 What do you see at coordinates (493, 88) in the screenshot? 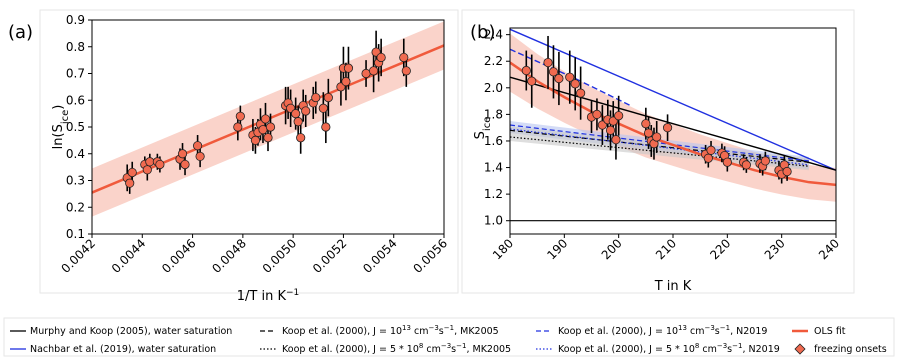
I see `y-tick-label: 2.0` at bounding box center [493, 88].